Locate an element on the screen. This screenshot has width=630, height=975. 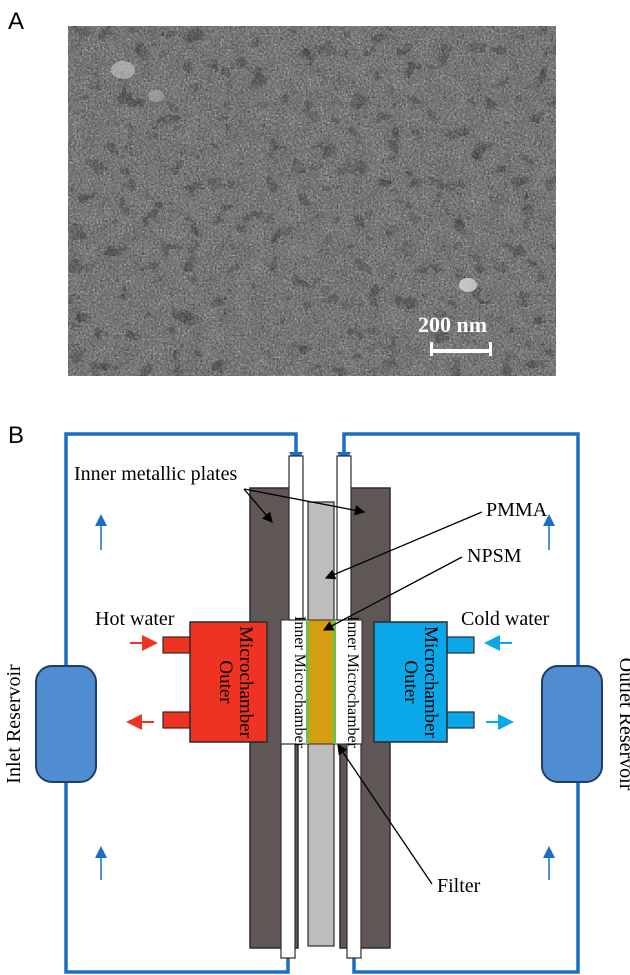
cold-outlet-port is located at coordinates (459, 720).